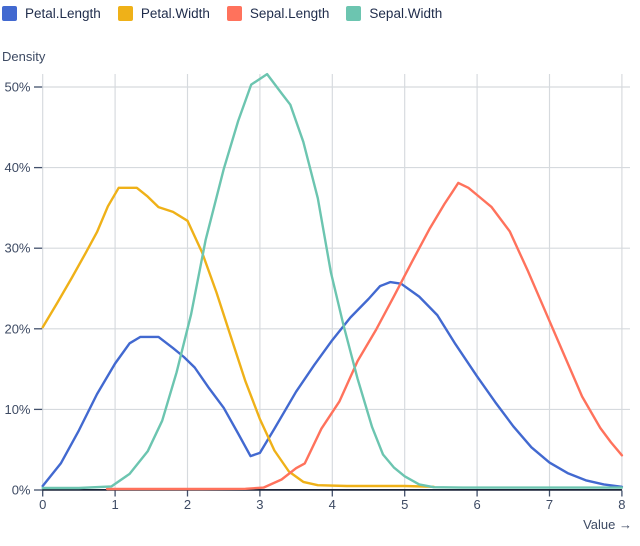 This screenshot has height=546, width=640. What do you see at coordinates (607, 524) in the screenshot?
I see `x-axis-title: Value →` at bounding box center [607, 524].